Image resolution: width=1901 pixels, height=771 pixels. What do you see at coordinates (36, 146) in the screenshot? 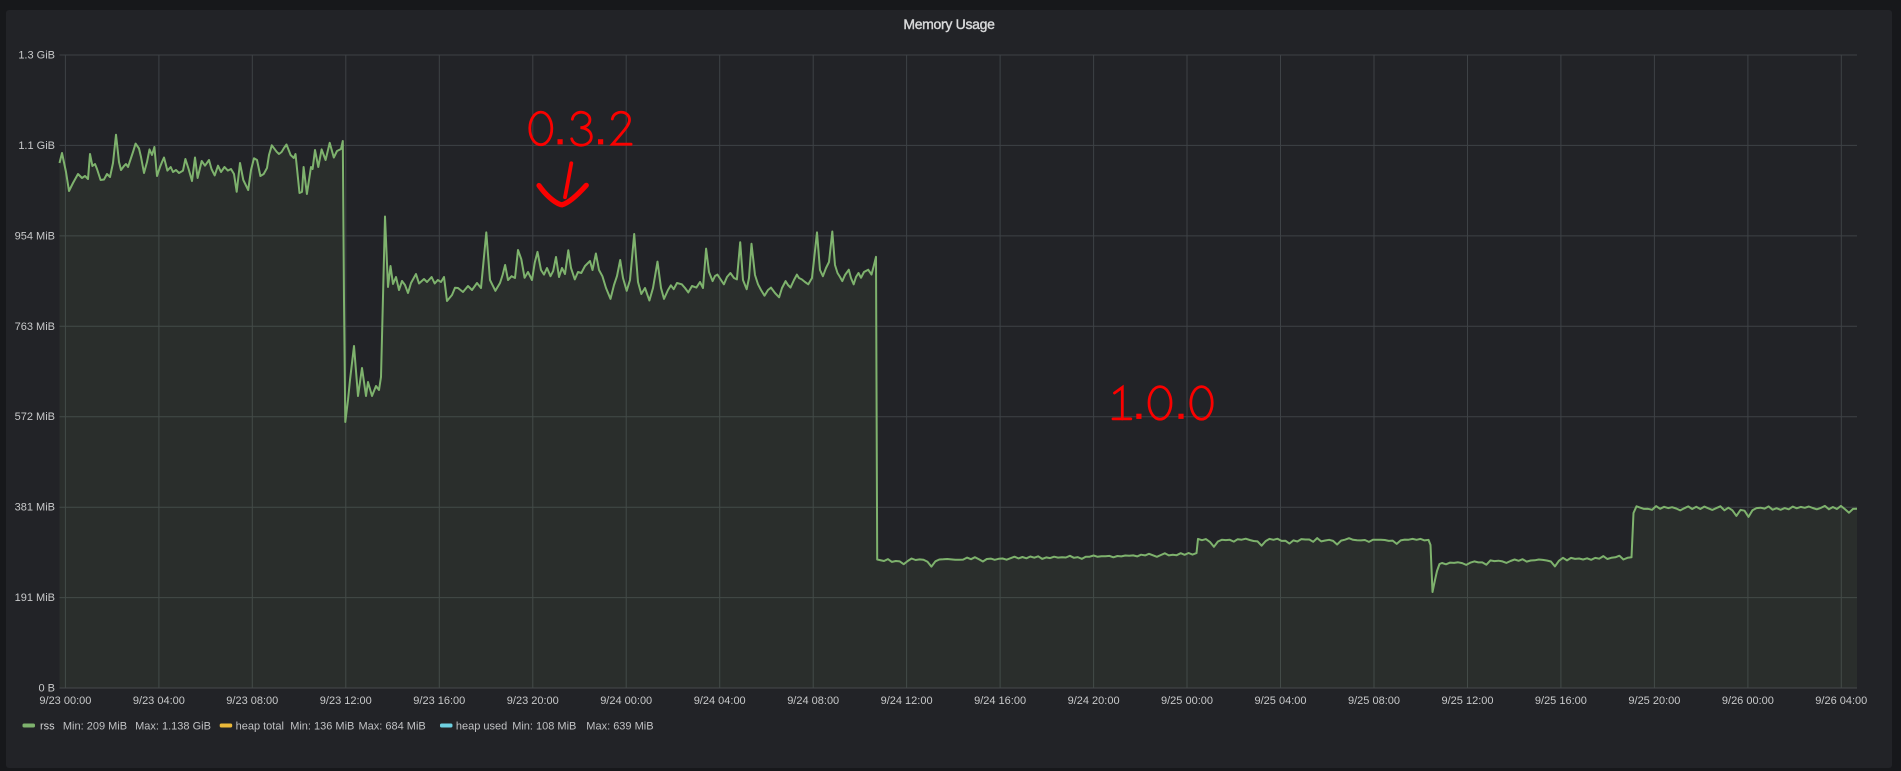
I see `svg-text: 1.1 GiB` at bounding box center [36, 146].